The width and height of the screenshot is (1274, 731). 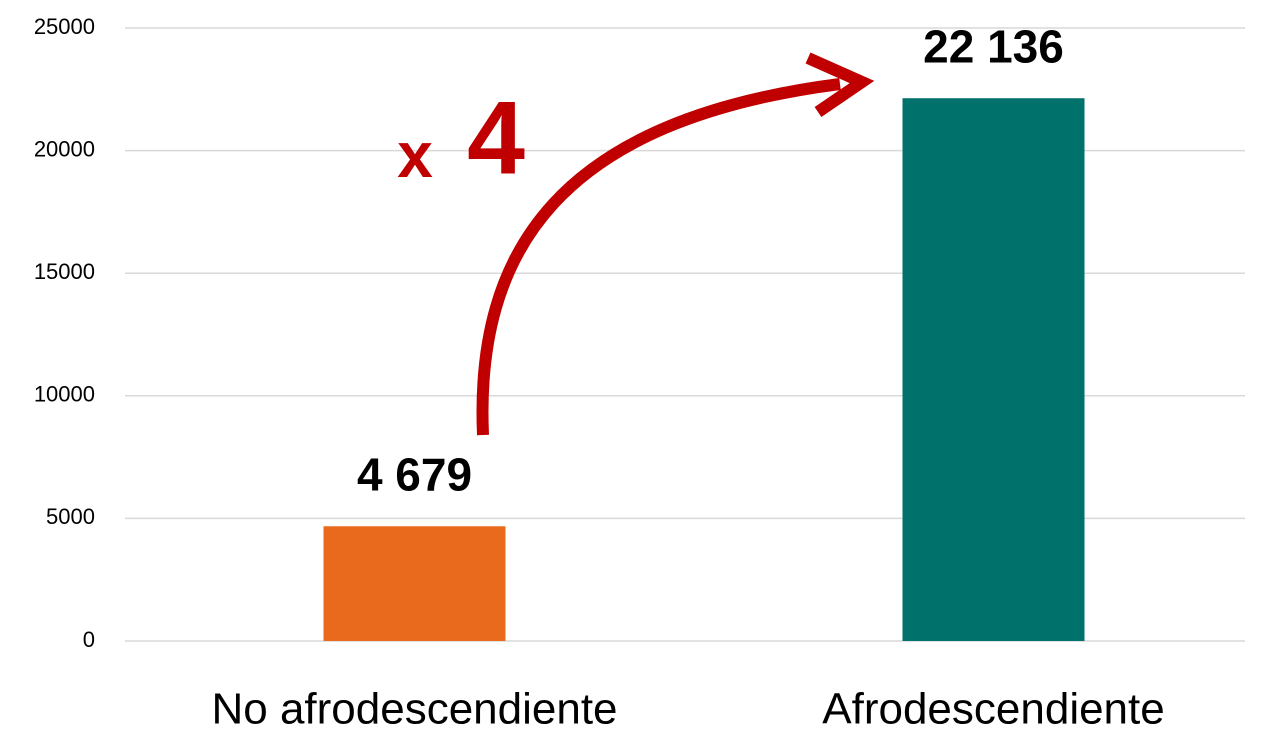 I want to click on y-tick-label: 5000, so click(x=70, y=516).